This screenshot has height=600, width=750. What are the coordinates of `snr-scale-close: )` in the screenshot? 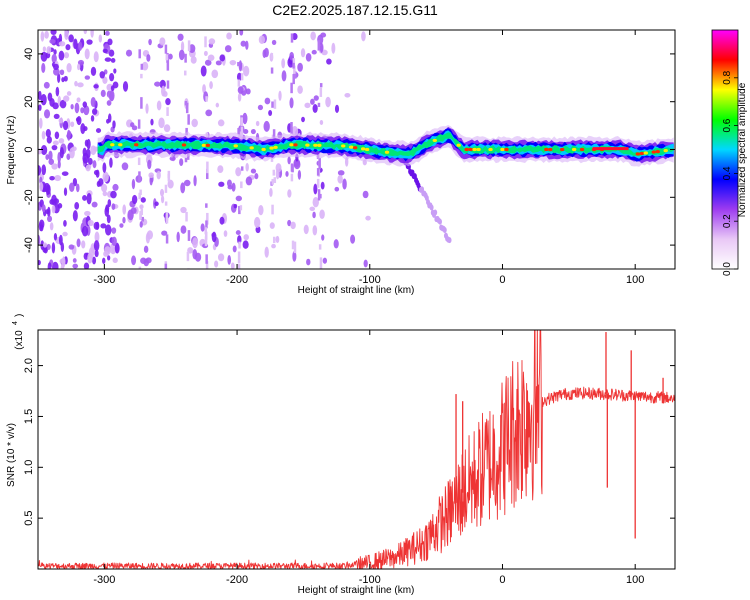 It's located at (19, 315).